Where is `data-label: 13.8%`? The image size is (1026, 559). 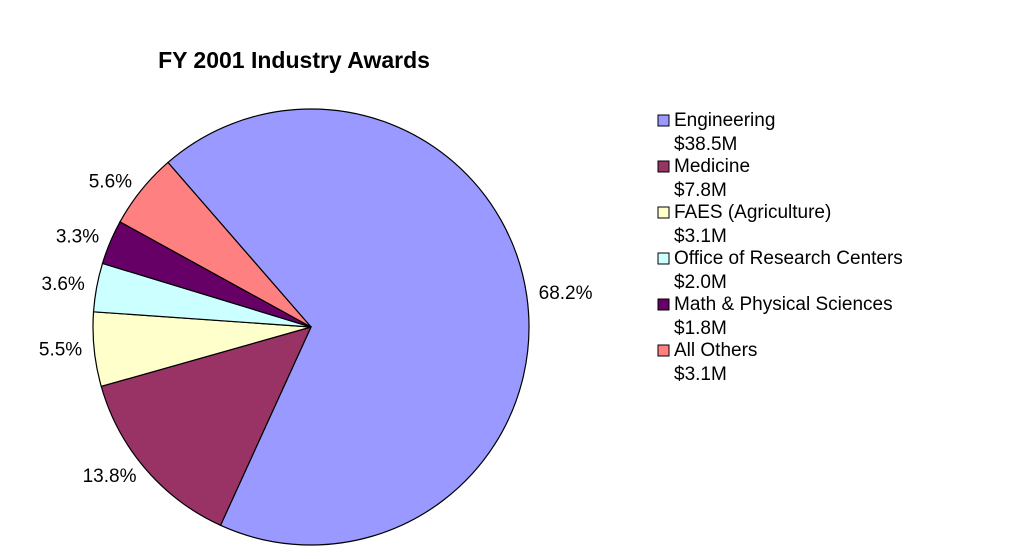
data-label: 13.8% is located at coordinates (110, 476).